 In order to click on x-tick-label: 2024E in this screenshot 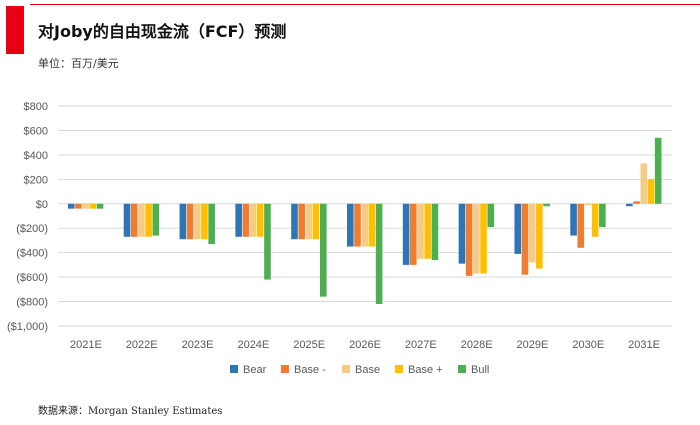, I will do `click(253, 345)`.